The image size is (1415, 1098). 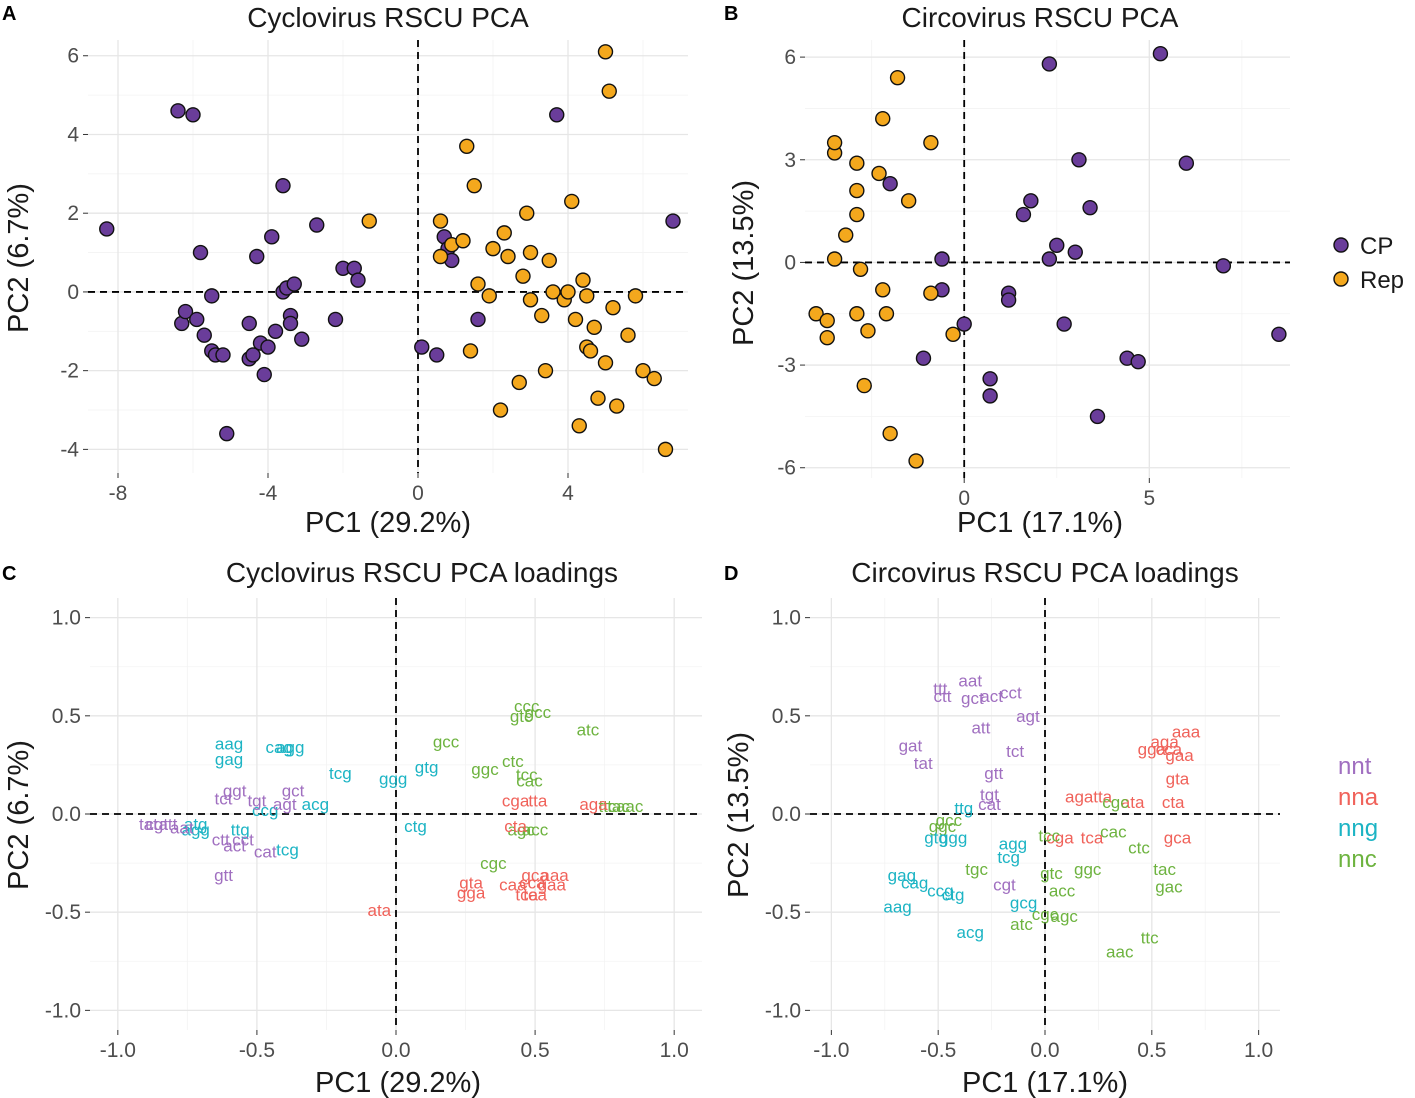 What do you see at coordinates (1060, 838) in the screenshot?
I see `panel-d-codon-label: cga` at bounding box center [1060, 838].